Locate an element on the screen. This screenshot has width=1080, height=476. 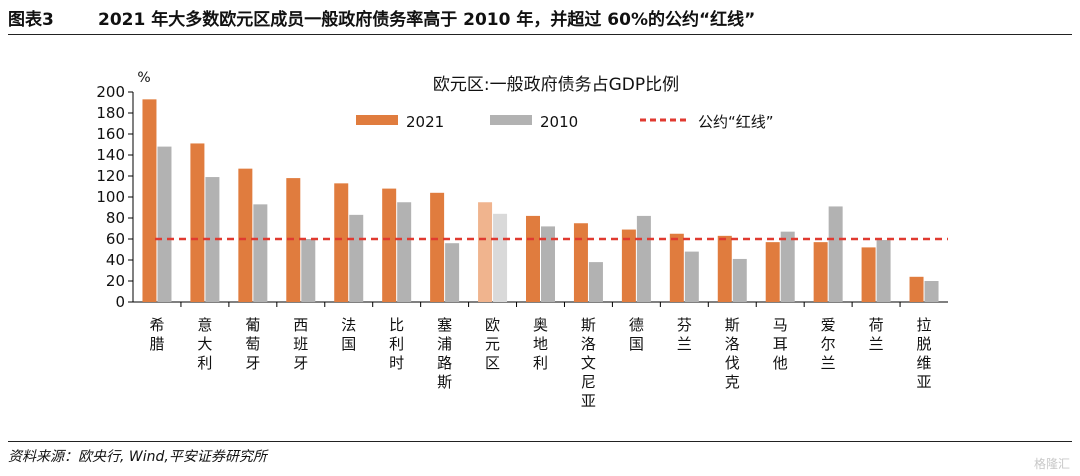
y-tick-label: 160 is located at coordinates (110, 134).